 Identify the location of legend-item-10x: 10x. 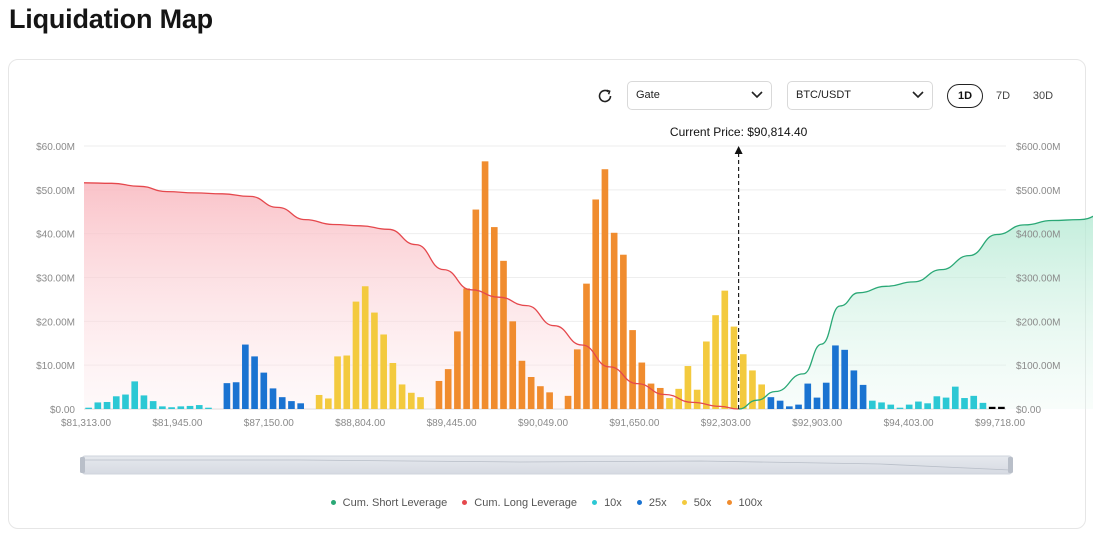
(607, 503).